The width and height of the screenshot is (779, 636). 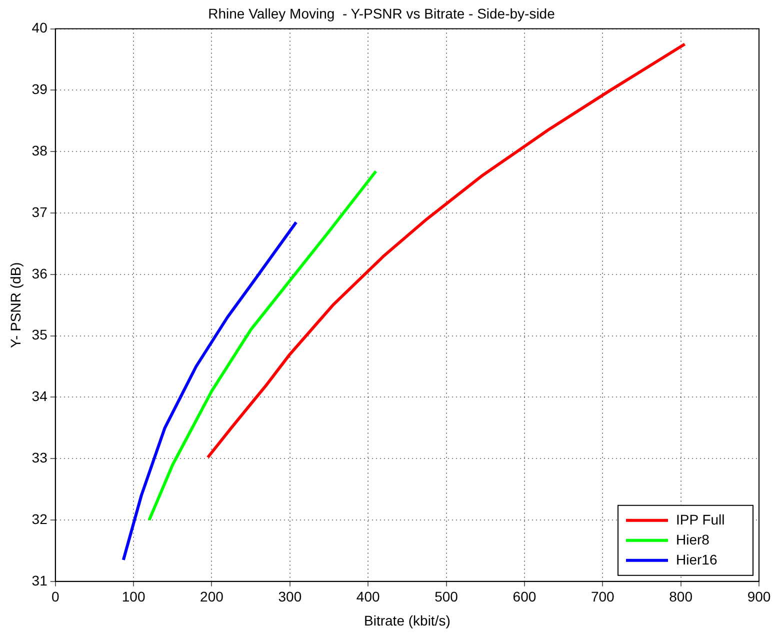 What do you see at coordinates (55, 596) in the screenshot?
I see `x-tick-label: 0` at bounding box center [55, 596].